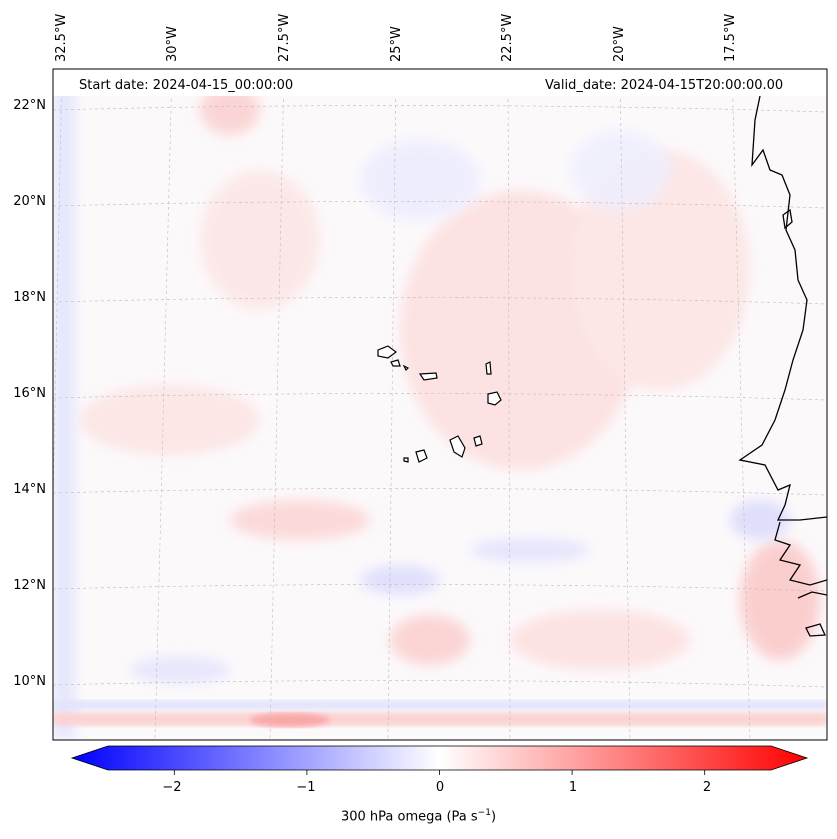 This screenshot has height=839, width=837. I want to click on valid-date-label: Valid_date: 2024-04-15T20:00:00.00, so click(664, 85).